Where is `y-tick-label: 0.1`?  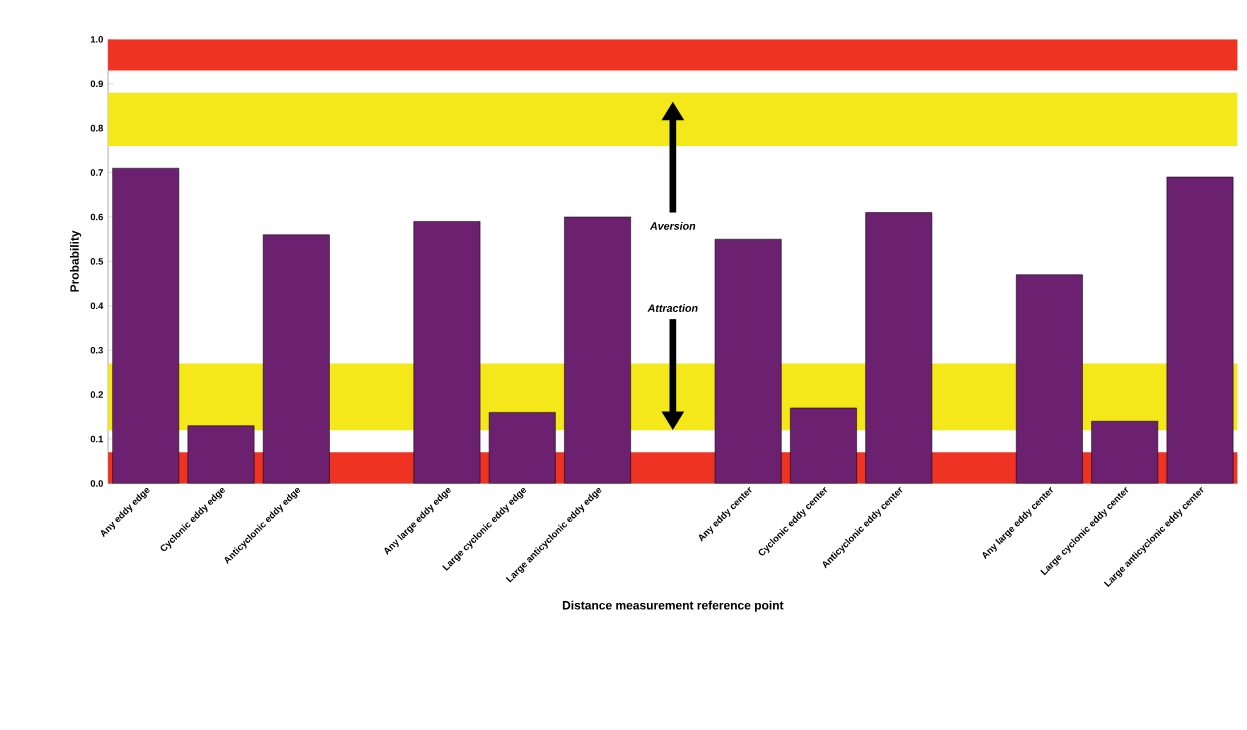
y-tick-label: 0.1 is located at coordinates (97, 439).